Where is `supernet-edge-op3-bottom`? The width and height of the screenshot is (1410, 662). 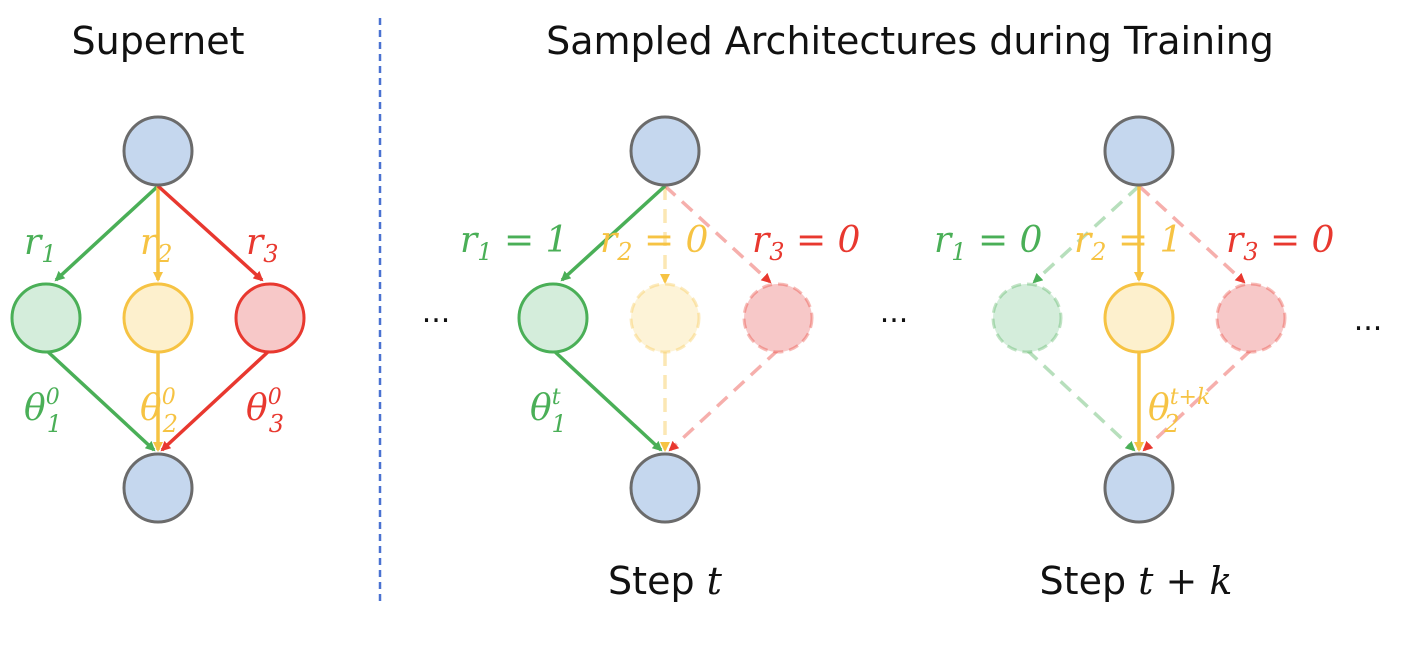 supernet-edge-op3-bottom is located at coordinates (216, 400).